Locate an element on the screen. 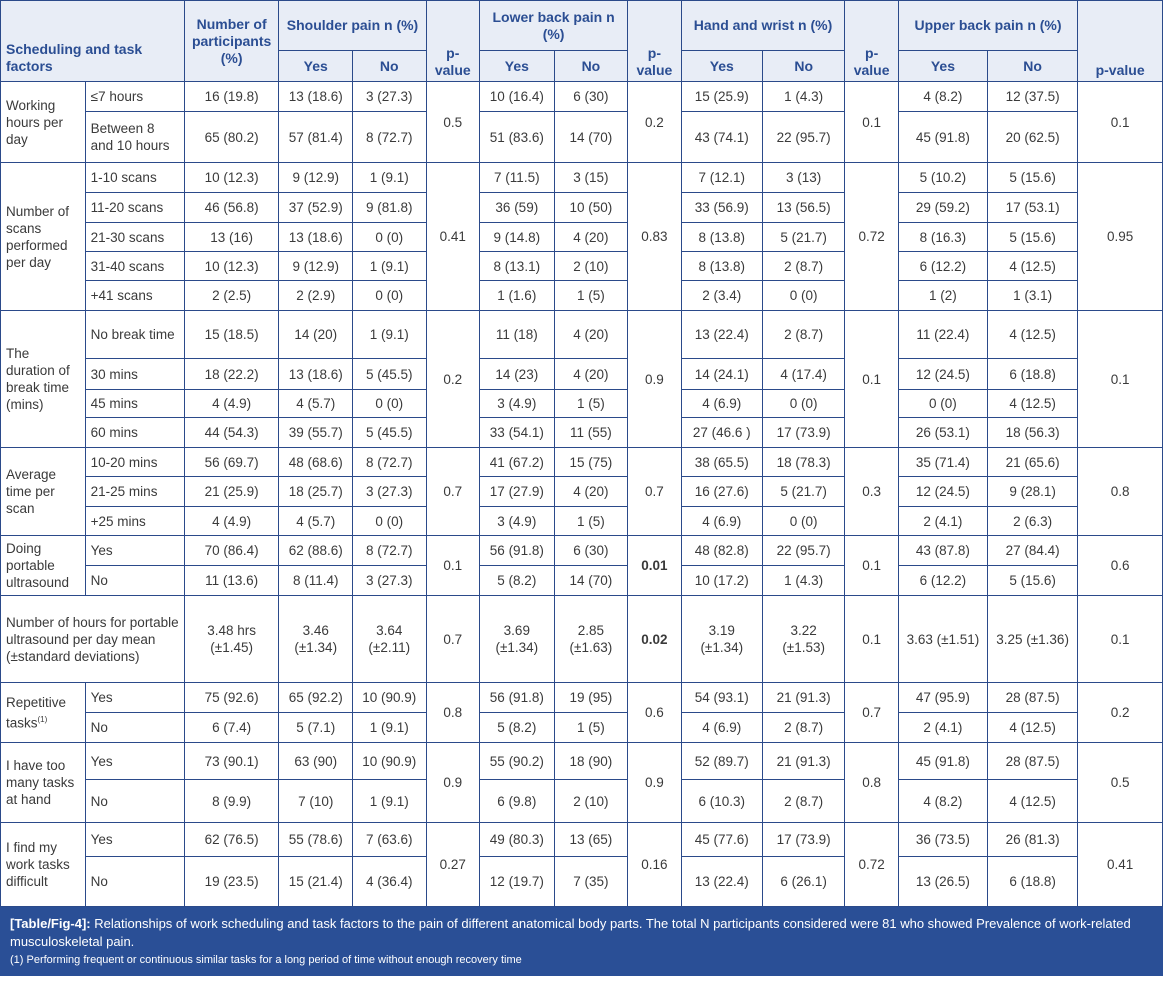  upper-back-no-cell: 28 (87.5) is located at coordinates (1032, 697).